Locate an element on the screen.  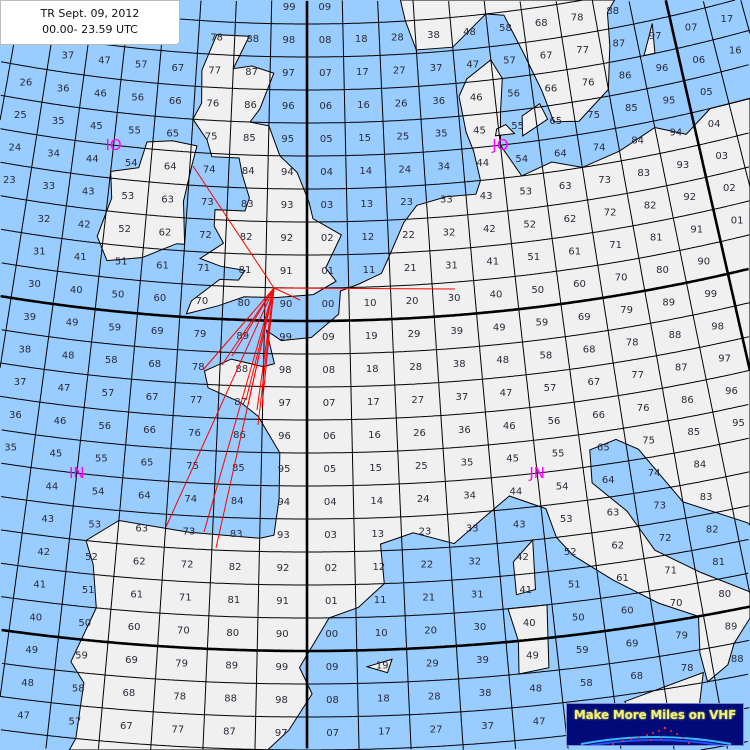
grid-square-label: 31 is located at coordinates (39, 252).